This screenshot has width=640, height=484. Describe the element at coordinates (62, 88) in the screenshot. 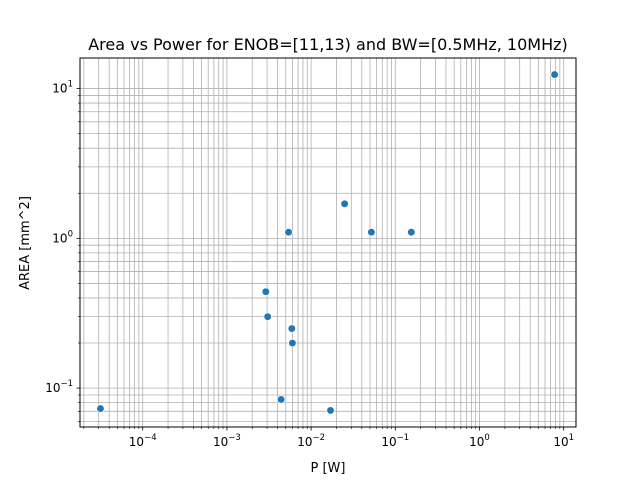

I see `y-tick-label: 10¹` at that location.